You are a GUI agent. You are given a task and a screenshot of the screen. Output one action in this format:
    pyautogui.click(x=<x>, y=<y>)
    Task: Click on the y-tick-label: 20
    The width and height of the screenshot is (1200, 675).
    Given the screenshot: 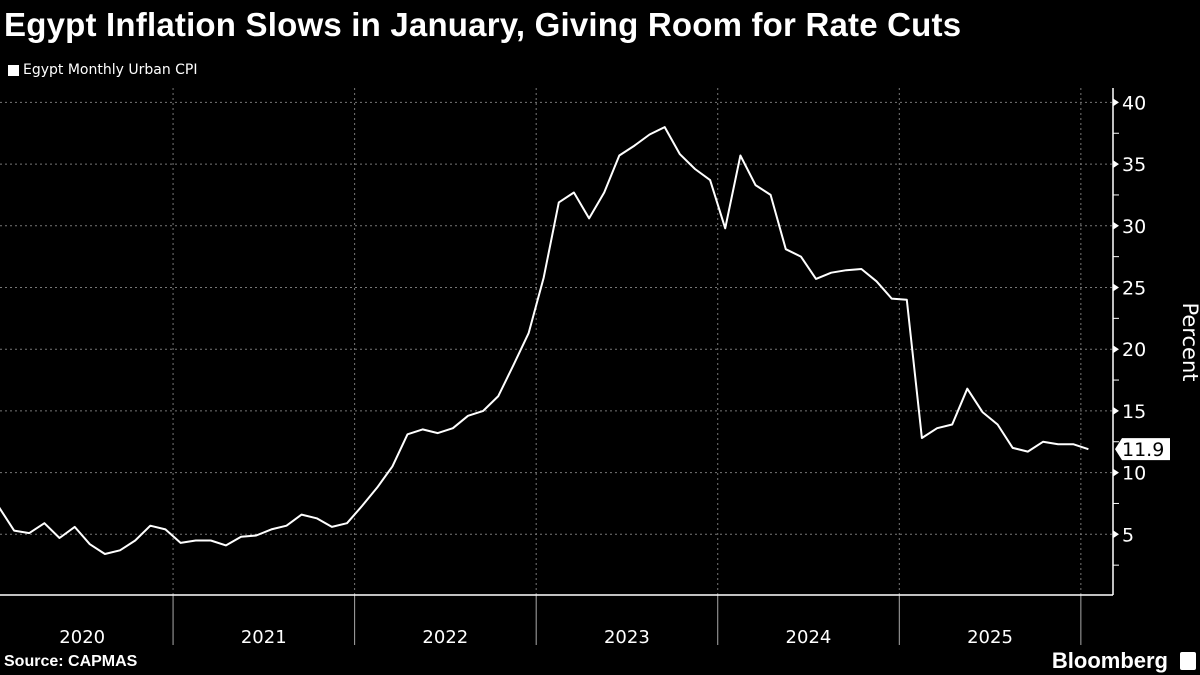 What is the action you would take?
    pyautogui.click(x=1134, y=350)
    